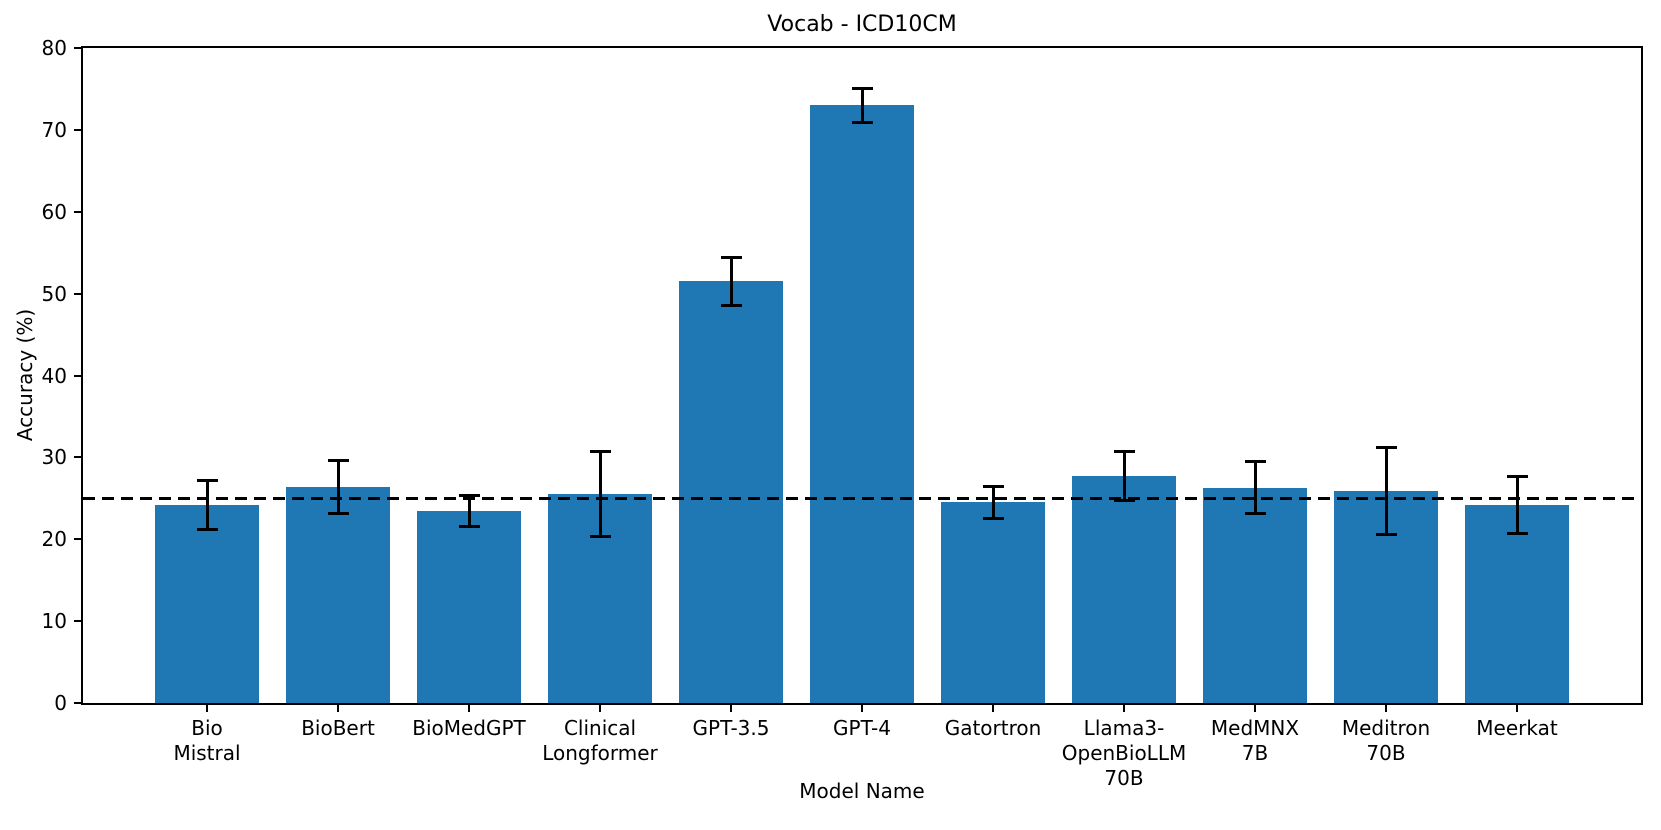  What do you see at coordinates (993, 728) in the screenshot?
I see `x-tick-label-gatortron: Gatortron` at bounding box center [993, 728].